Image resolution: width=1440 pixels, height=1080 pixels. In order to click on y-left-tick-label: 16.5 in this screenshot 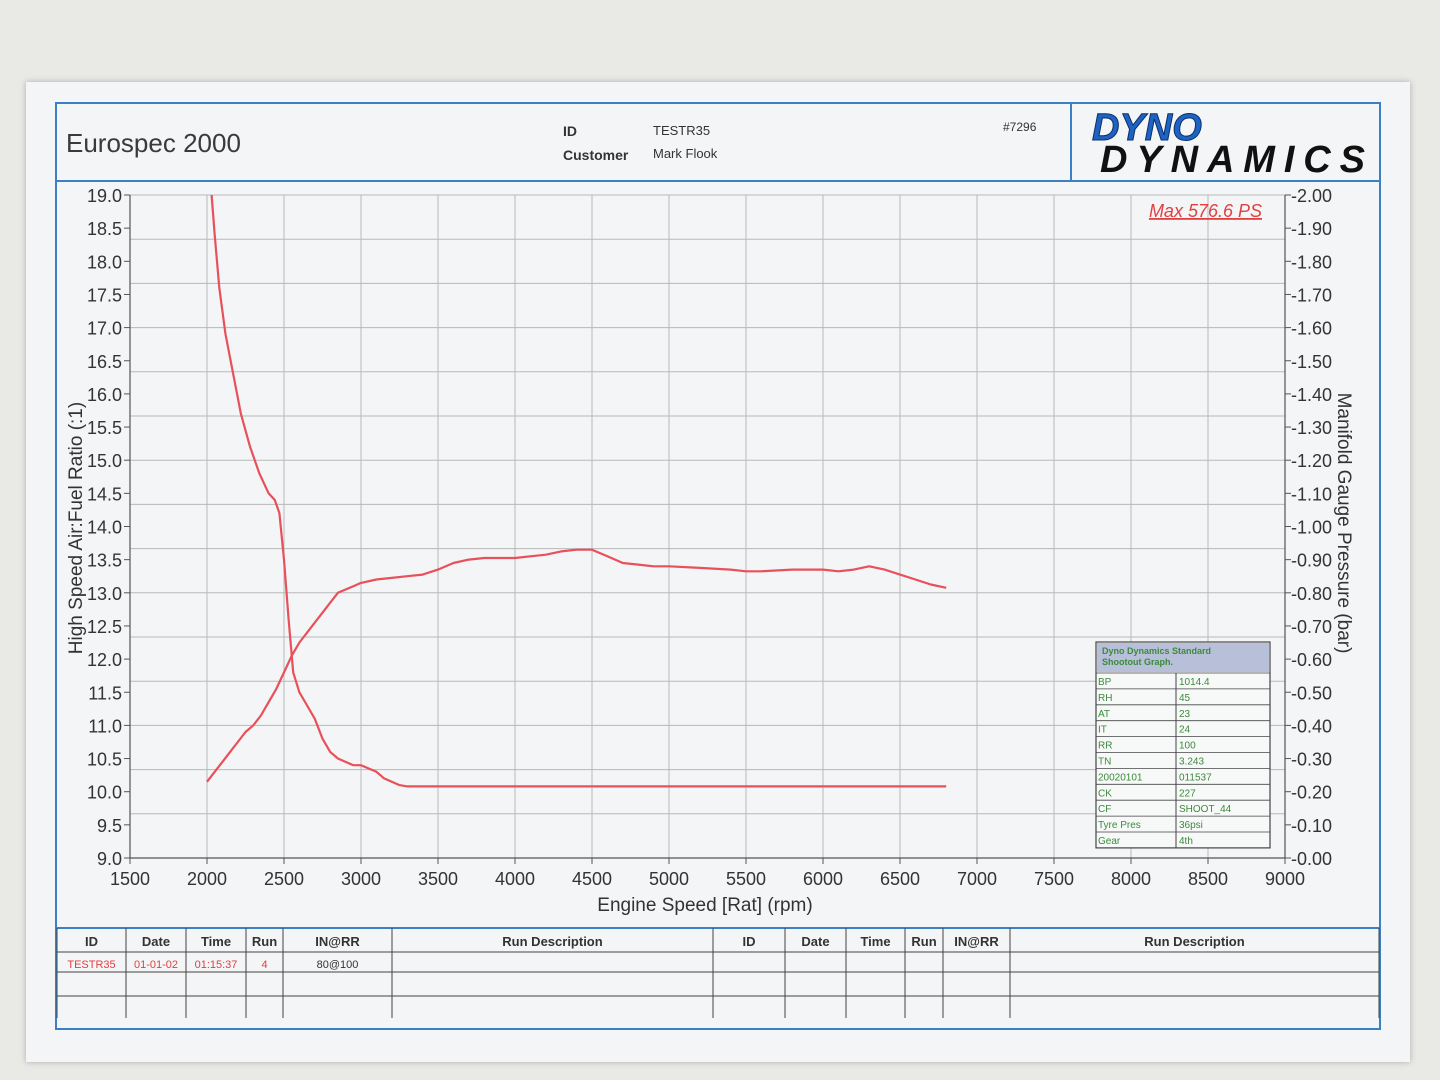, I will do `click(104, 362)`.